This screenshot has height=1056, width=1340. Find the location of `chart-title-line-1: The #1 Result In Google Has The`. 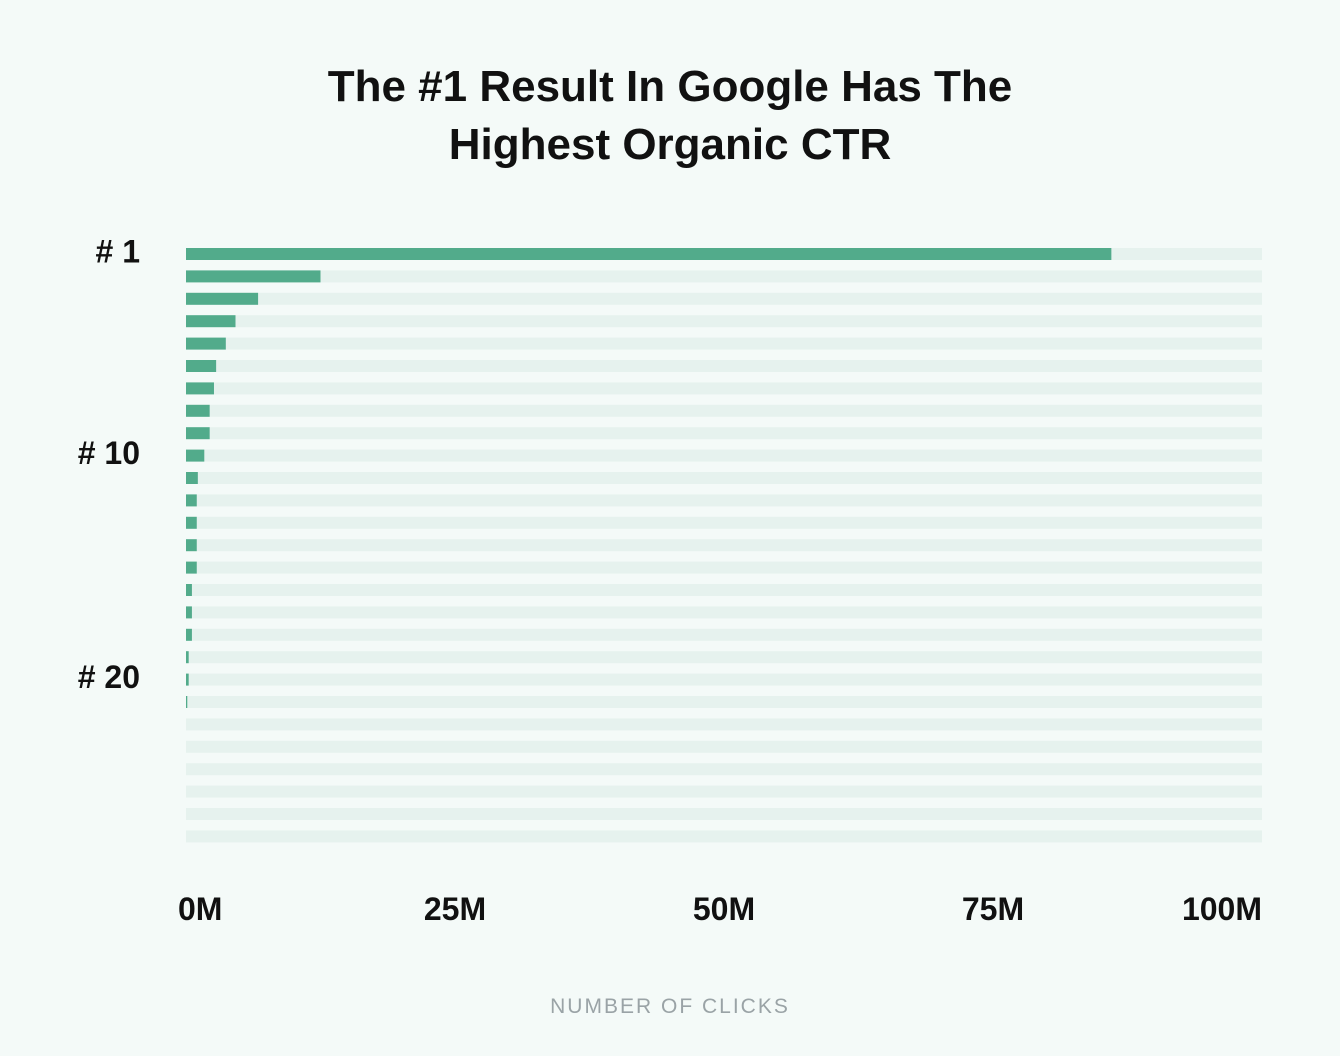

chart-title-line-1: The #1 Result In Google Has The is located at coordinates (670, 86).